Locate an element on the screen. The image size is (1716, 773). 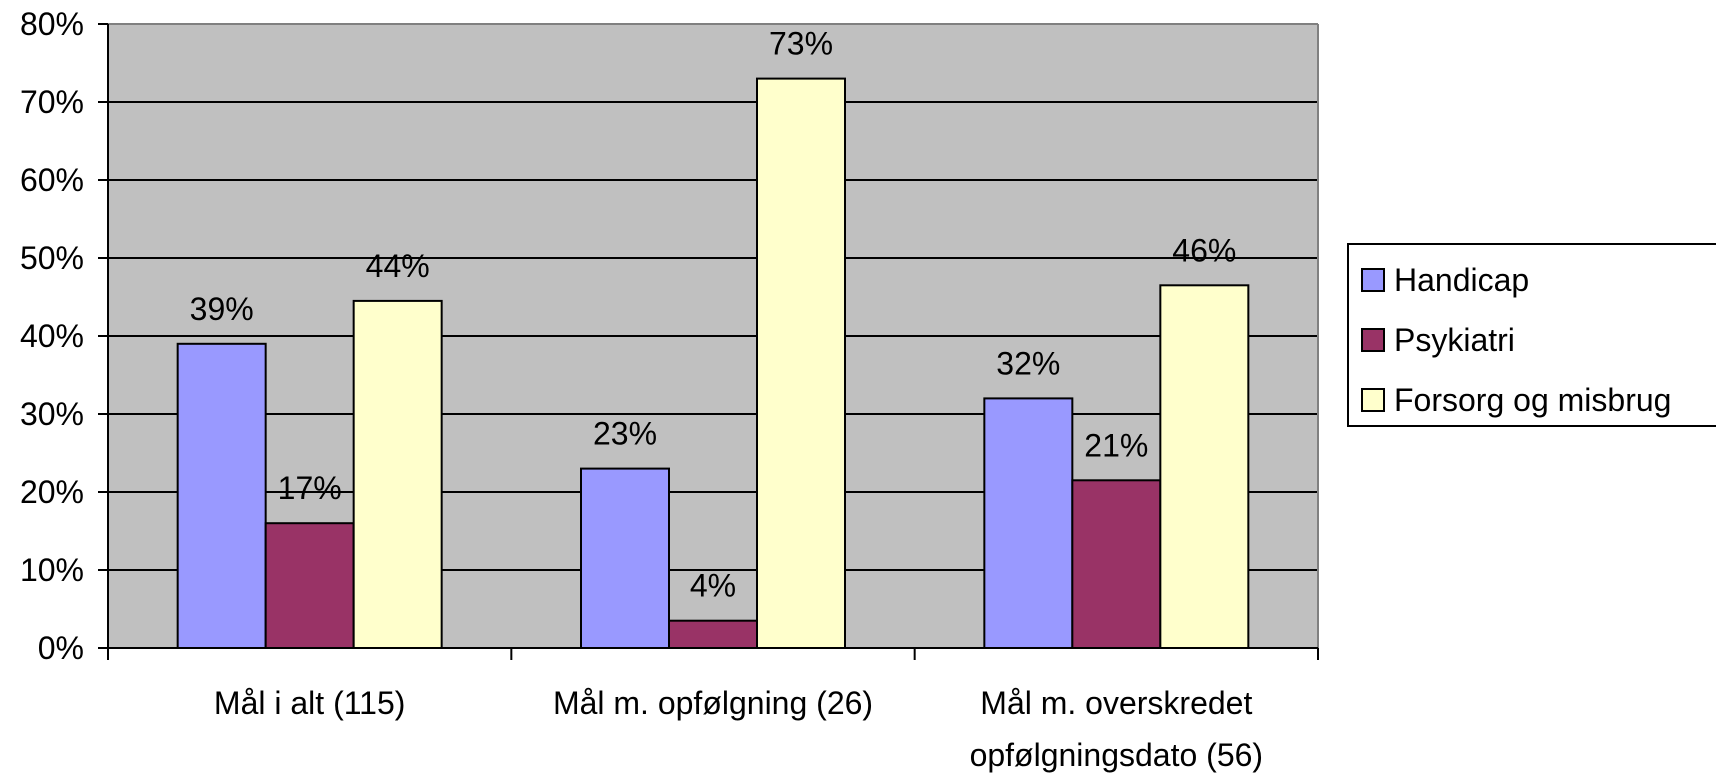
data-label: 17% is located at coordinates (310, 488).